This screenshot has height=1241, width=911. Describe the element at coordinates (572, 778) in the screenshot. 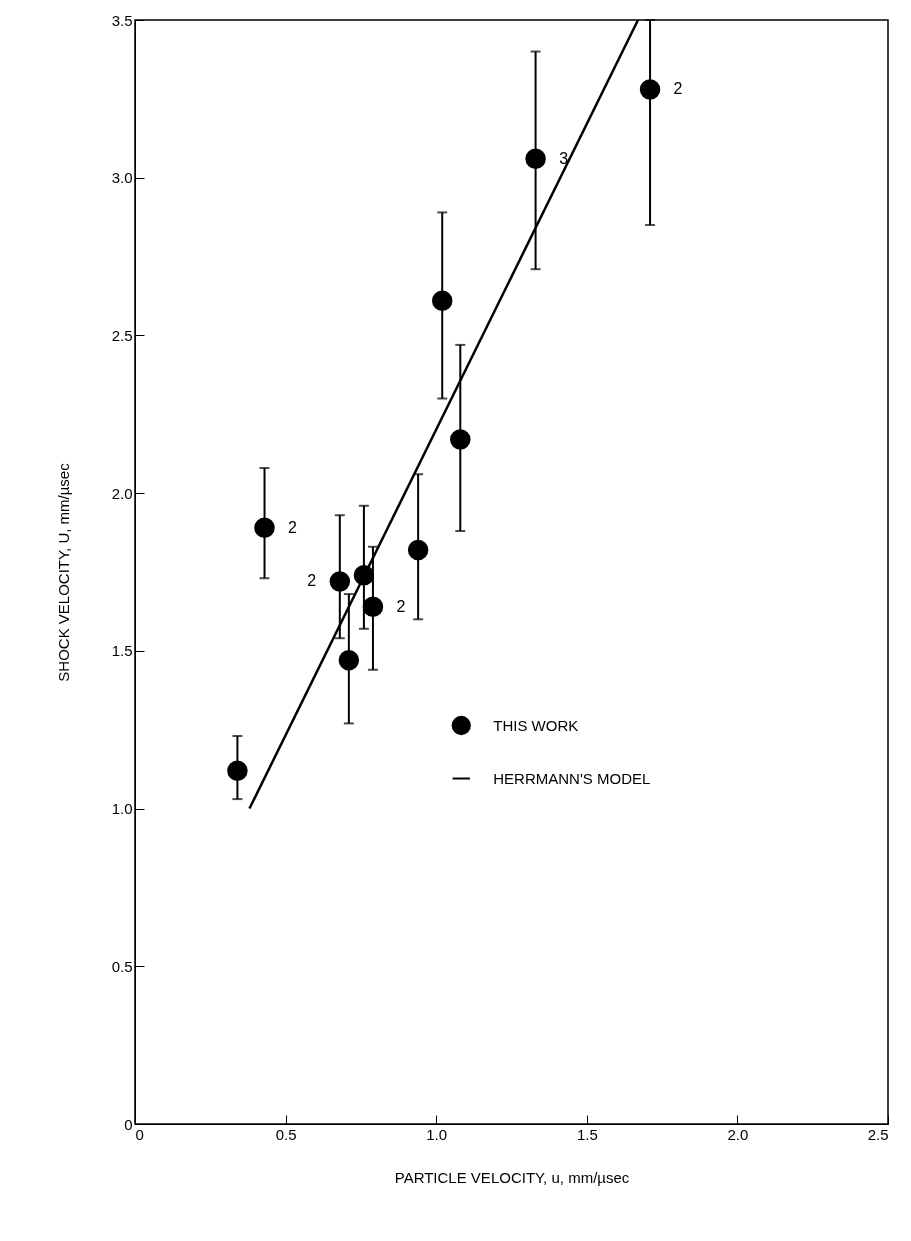

I see `legend-label: HERRMANN'S MODEL` at that location.